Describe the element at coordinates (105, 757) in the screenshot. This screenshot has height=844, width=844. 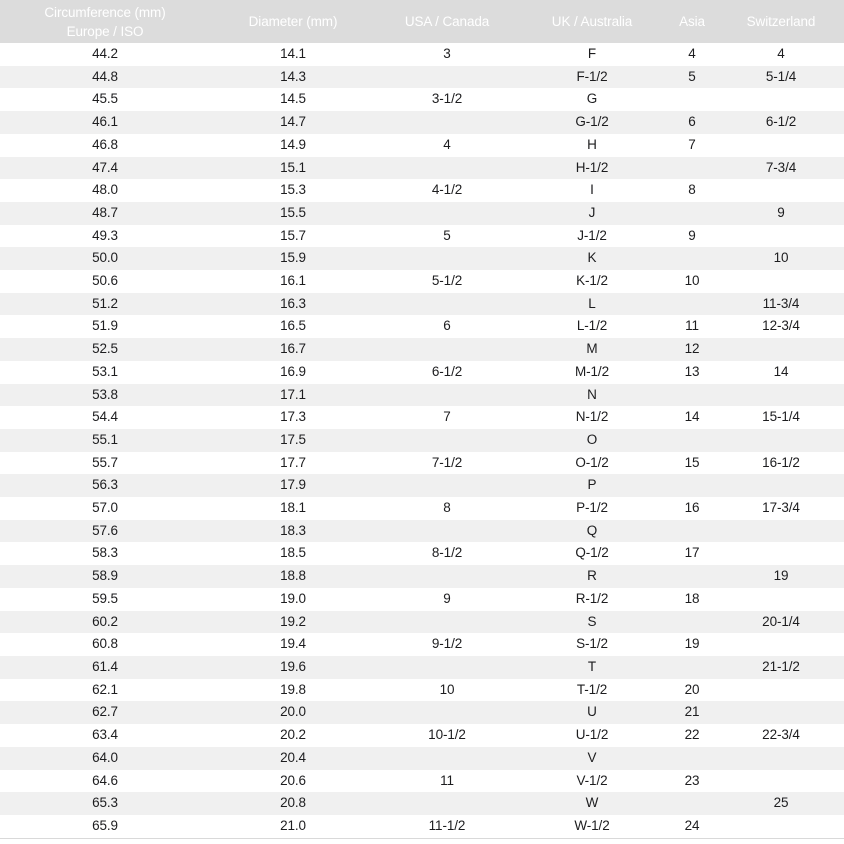
I see `cell-circumference: 64.0` at that location.